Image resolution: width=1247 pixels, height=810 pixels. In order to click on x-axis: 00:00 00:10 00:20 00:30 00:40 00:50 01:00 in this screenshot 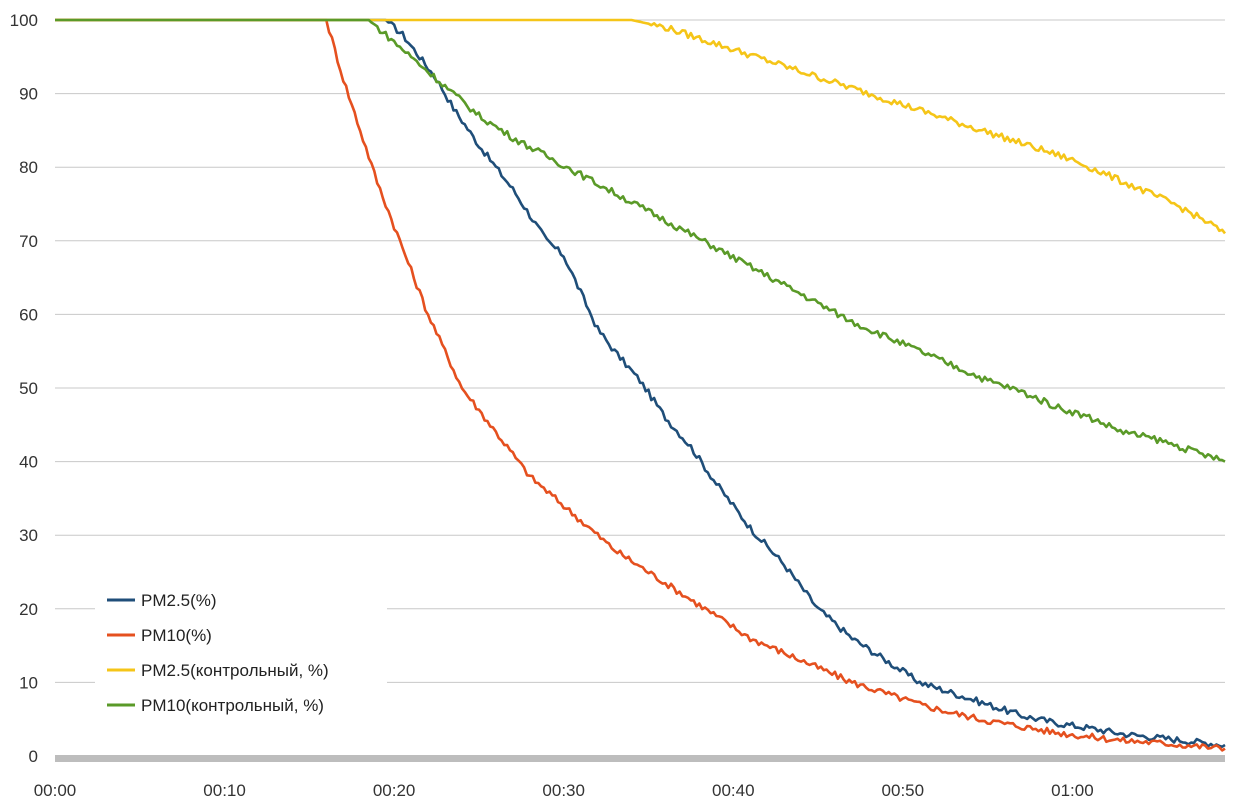, I will do `click(629, 777)`.